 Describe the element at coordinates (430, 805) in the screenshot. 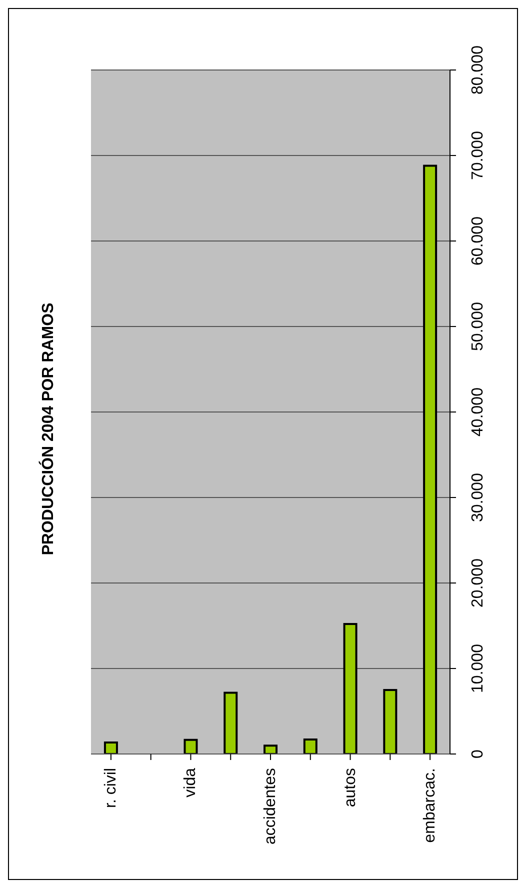

I see `x-tick-label: embarcac.` at that location.